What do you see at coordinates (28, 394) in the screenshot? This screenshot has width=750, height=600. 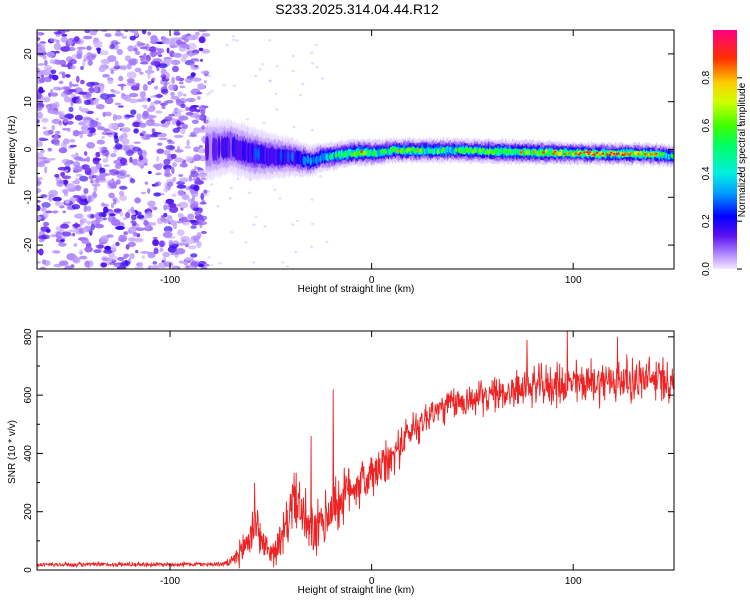 I see `y-tick-label: 600` at bounding box center [28, 394].